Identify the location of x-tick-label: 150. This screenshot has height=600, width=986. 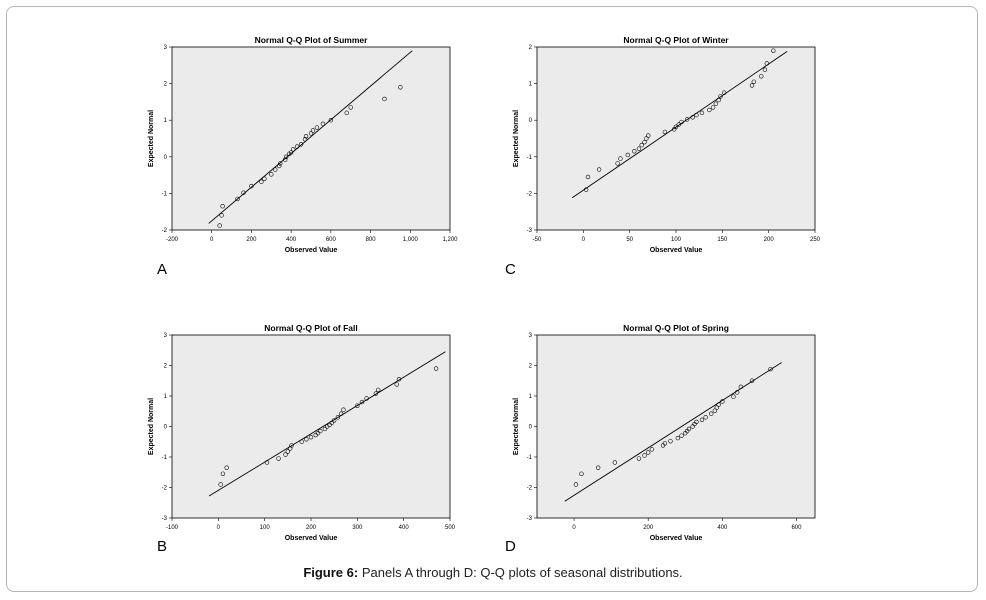
(722, 240).